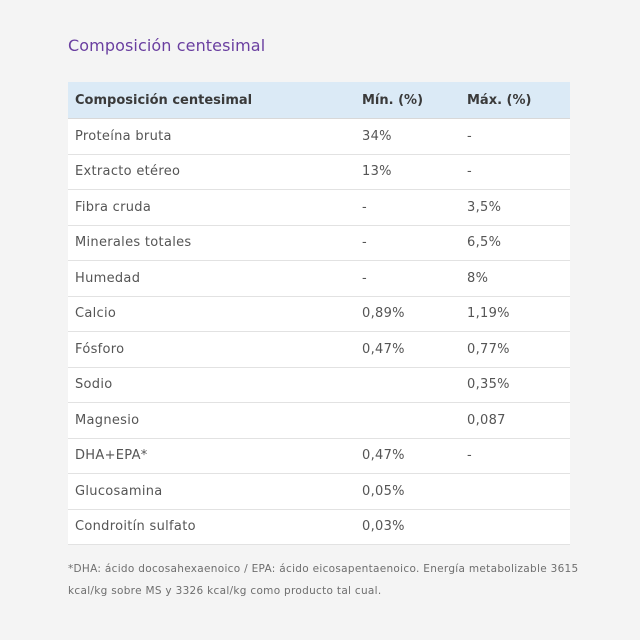 The height and width of the screenshot is (640, 640). What do you see at coordinates (211, 385) in the screenshot?
I see `cell-component: Sodio` at bounding box center [211, 385].